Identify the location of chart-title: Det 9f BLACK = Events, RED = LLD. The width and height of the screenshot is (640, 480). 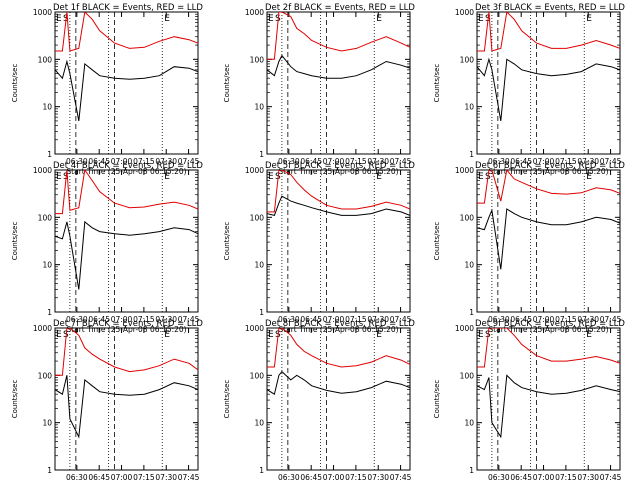
(550, 324).